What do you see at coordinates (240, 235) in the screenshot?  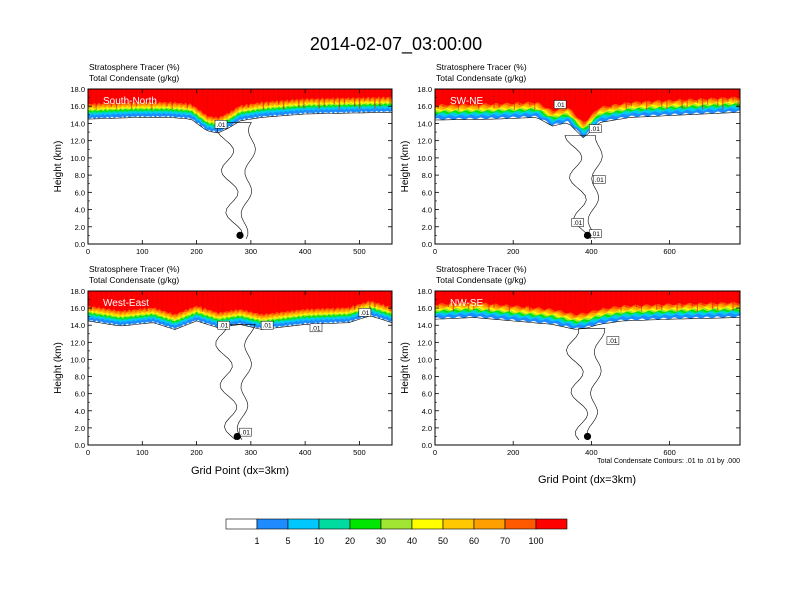 I see `location-marker` at bounding box center [240, 235].